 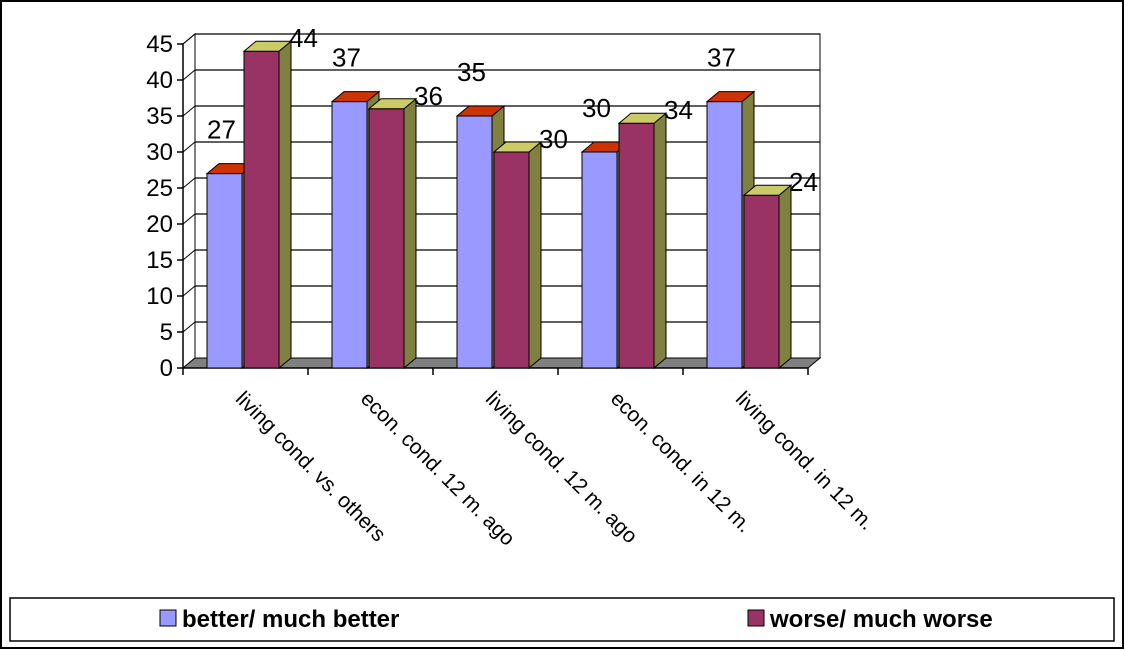 I want to click on bar-living-cond-12-m-ago-worse-much-worse-side, so click(x=535, y=255).